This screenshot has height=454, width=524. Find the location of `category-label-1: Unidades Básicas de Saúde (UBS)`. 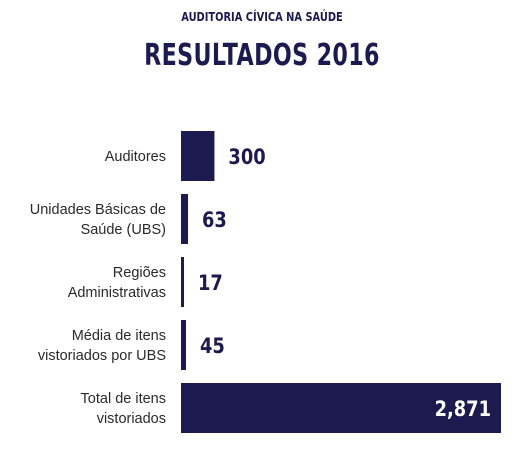

category-label-1: Unidades Básicas de Saúde (UBS) is located at coordinates (98, 220).